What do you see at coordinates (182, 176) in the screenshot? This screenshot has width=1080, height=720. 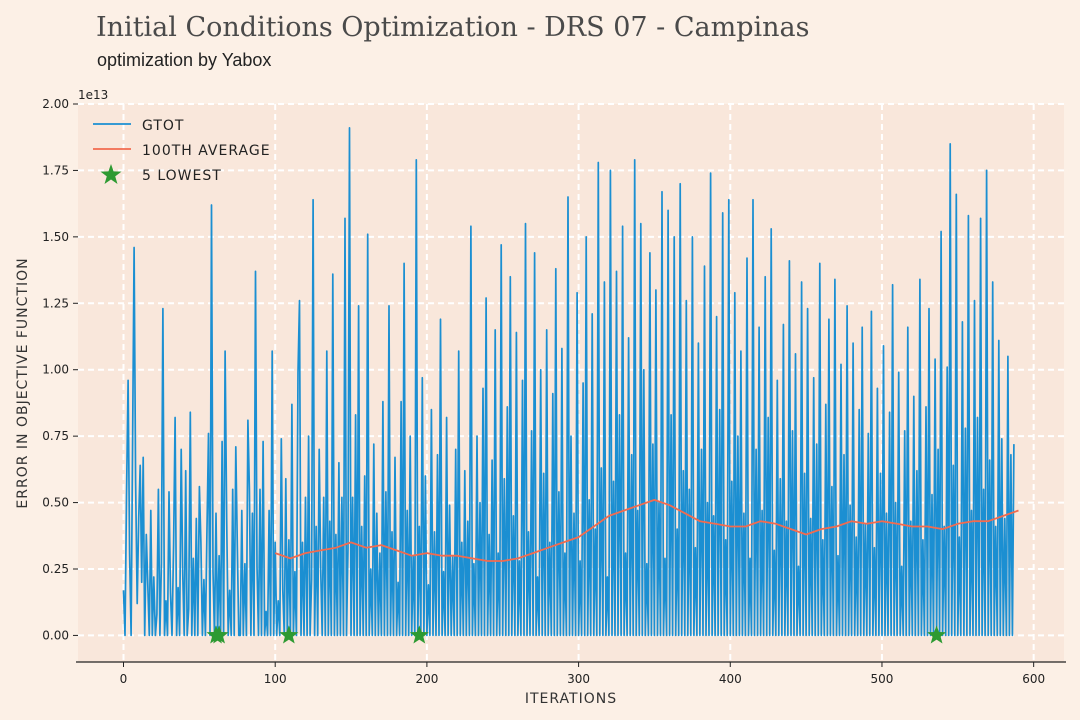 I see `legend-lowest-label: 5 LOWEST` at bounding box center [182, 176].